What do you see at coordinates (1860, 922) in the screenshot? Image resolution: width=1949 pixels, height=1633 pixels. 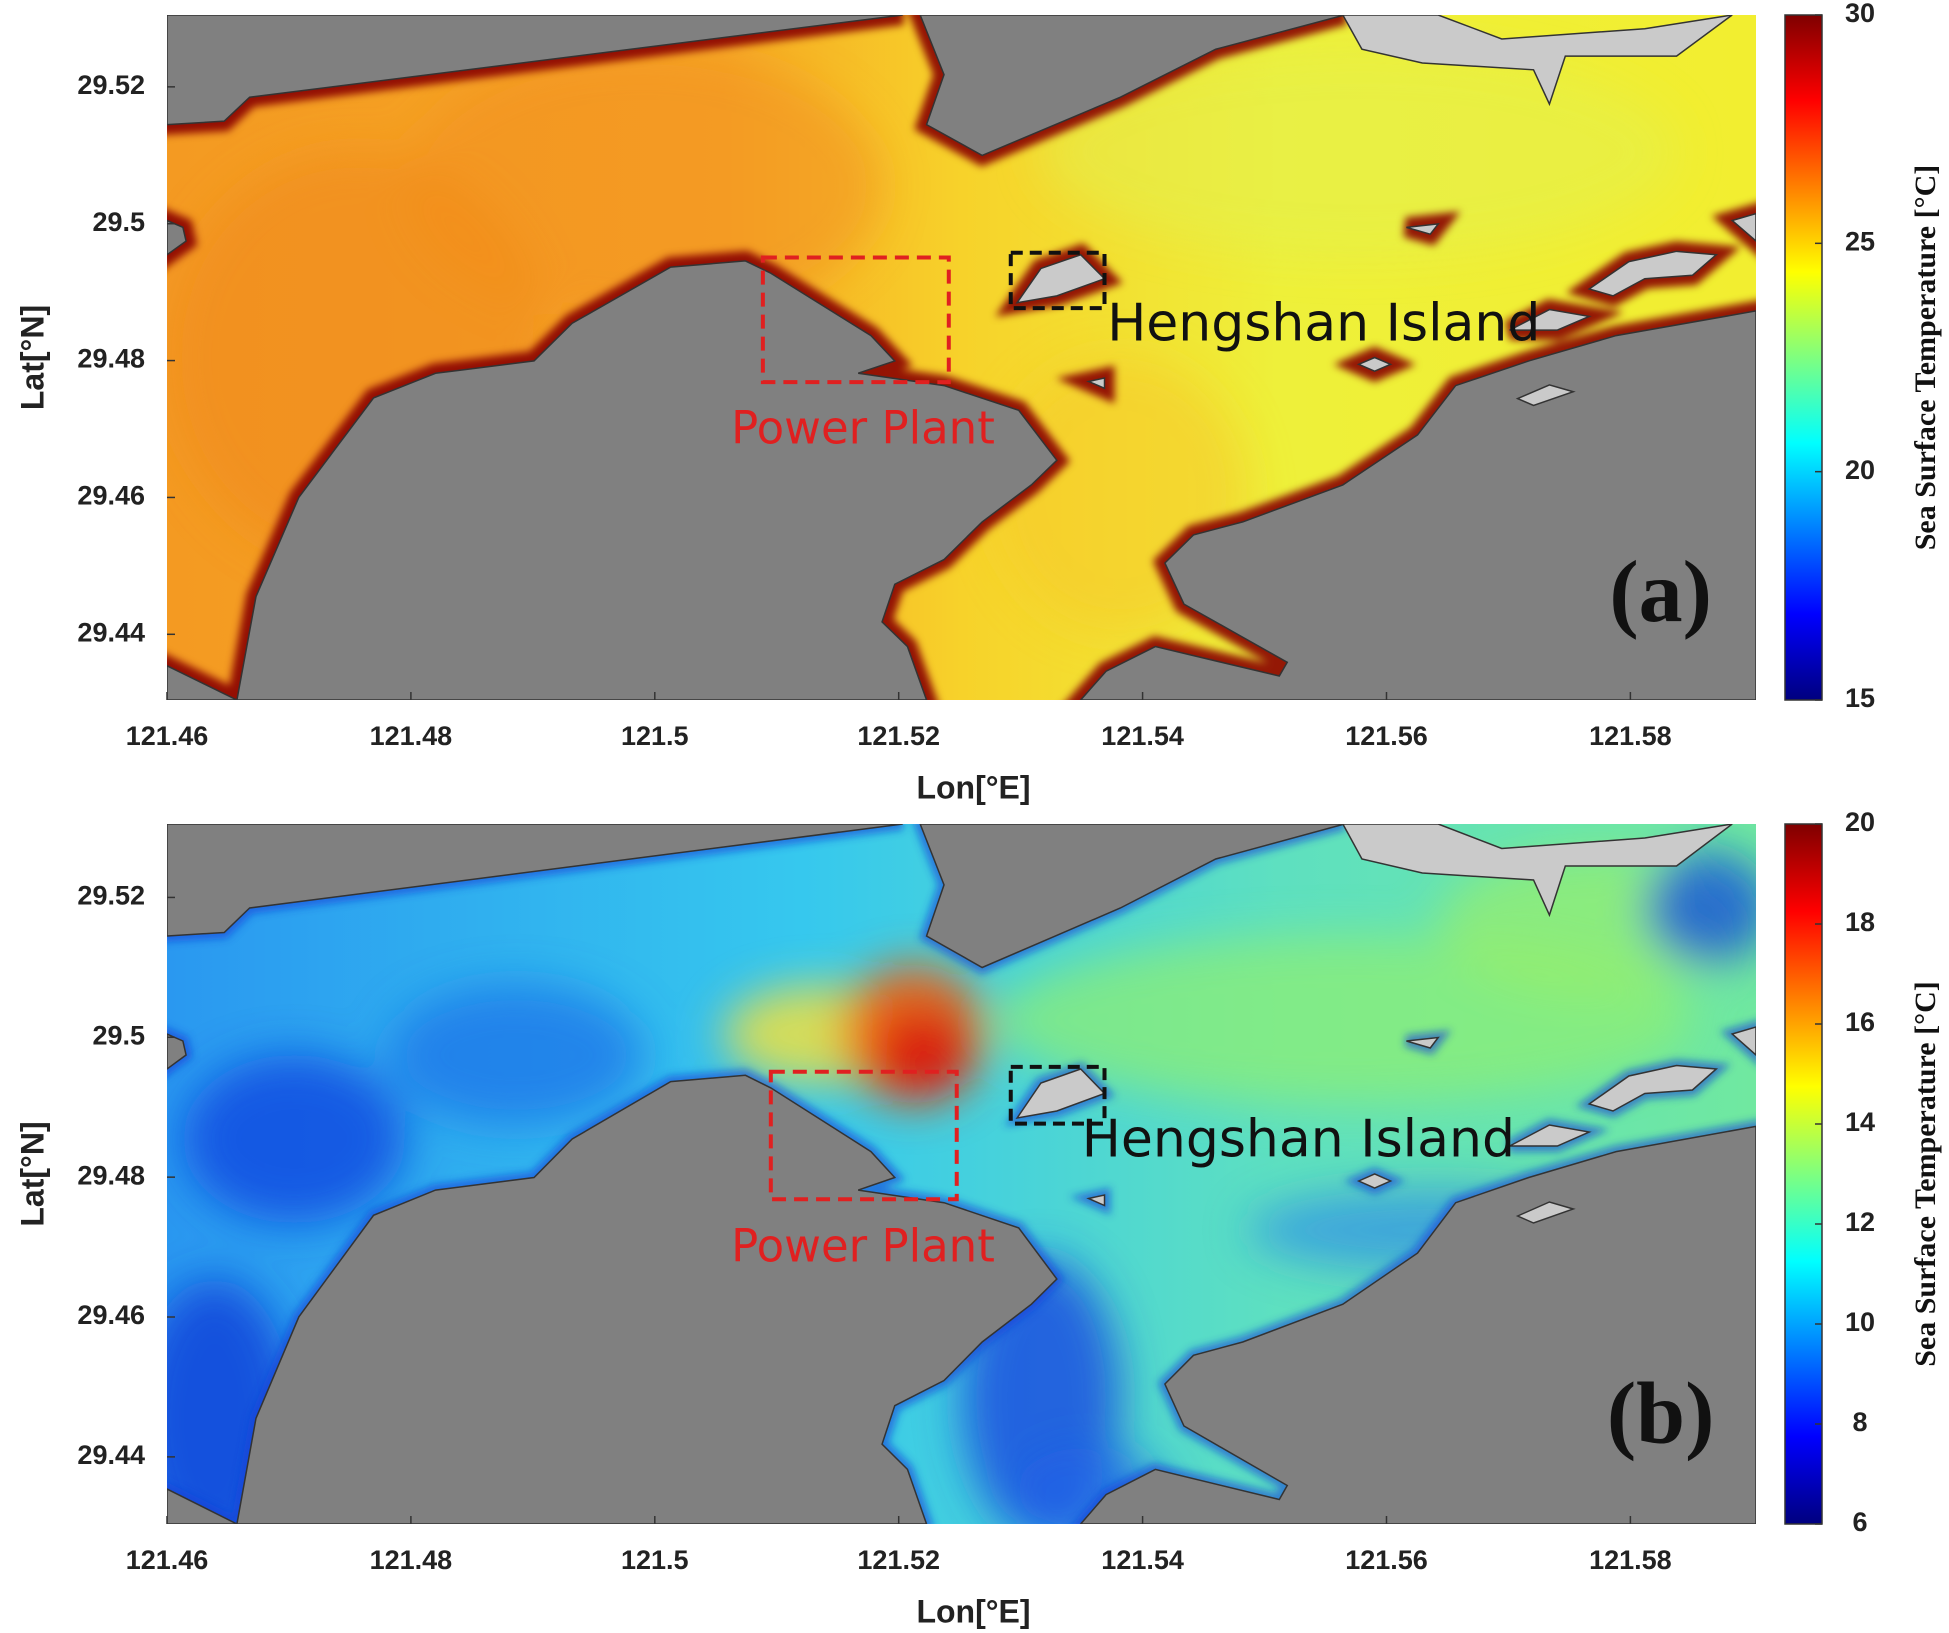 I see `colorbar-tick-label: 18` at bounding box center [1860, 922].